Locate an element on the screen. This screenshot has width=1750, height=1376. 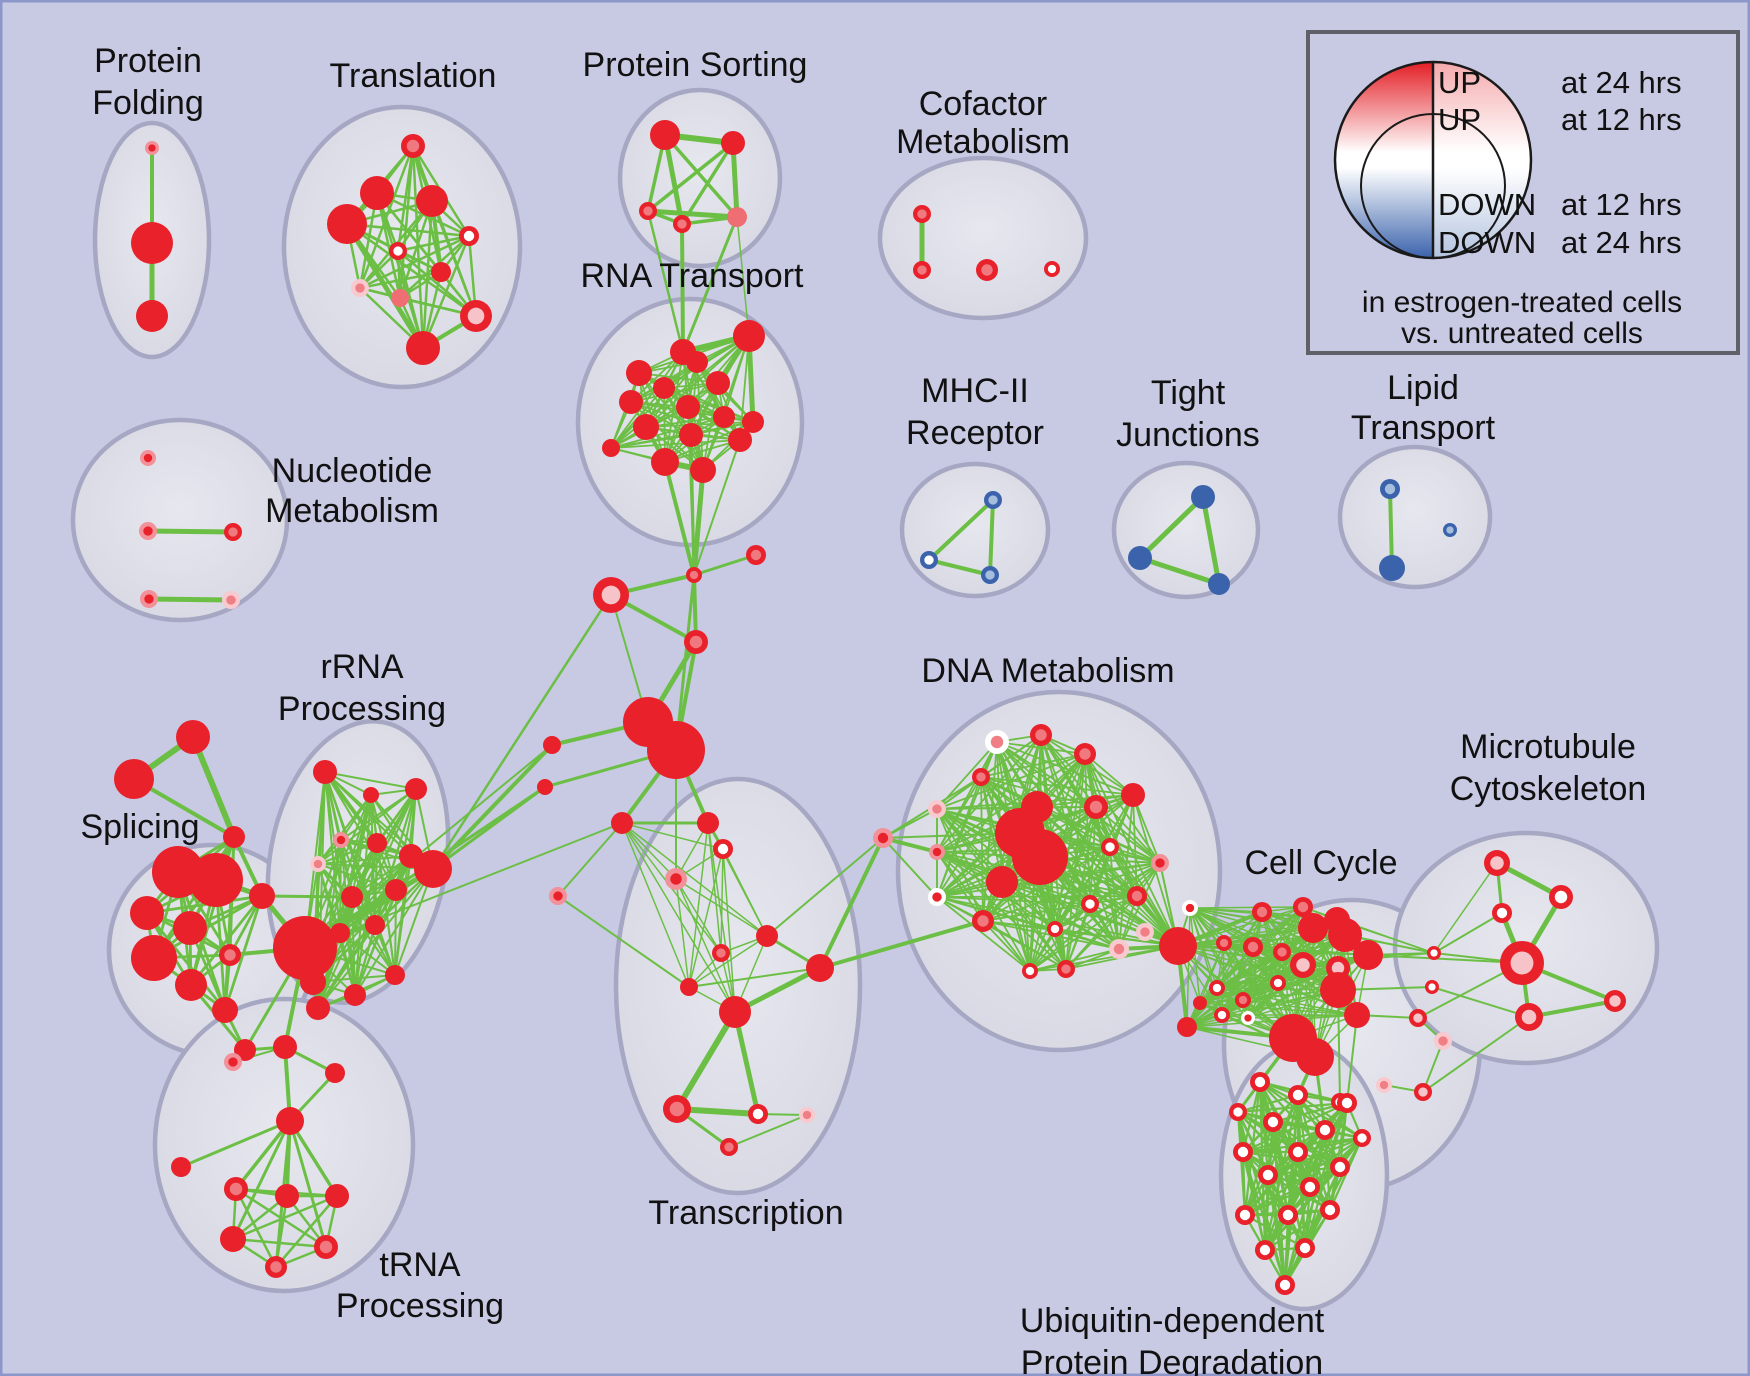
legend-footer-line: vs. untreated cells is located at coordinates (1522, 333).